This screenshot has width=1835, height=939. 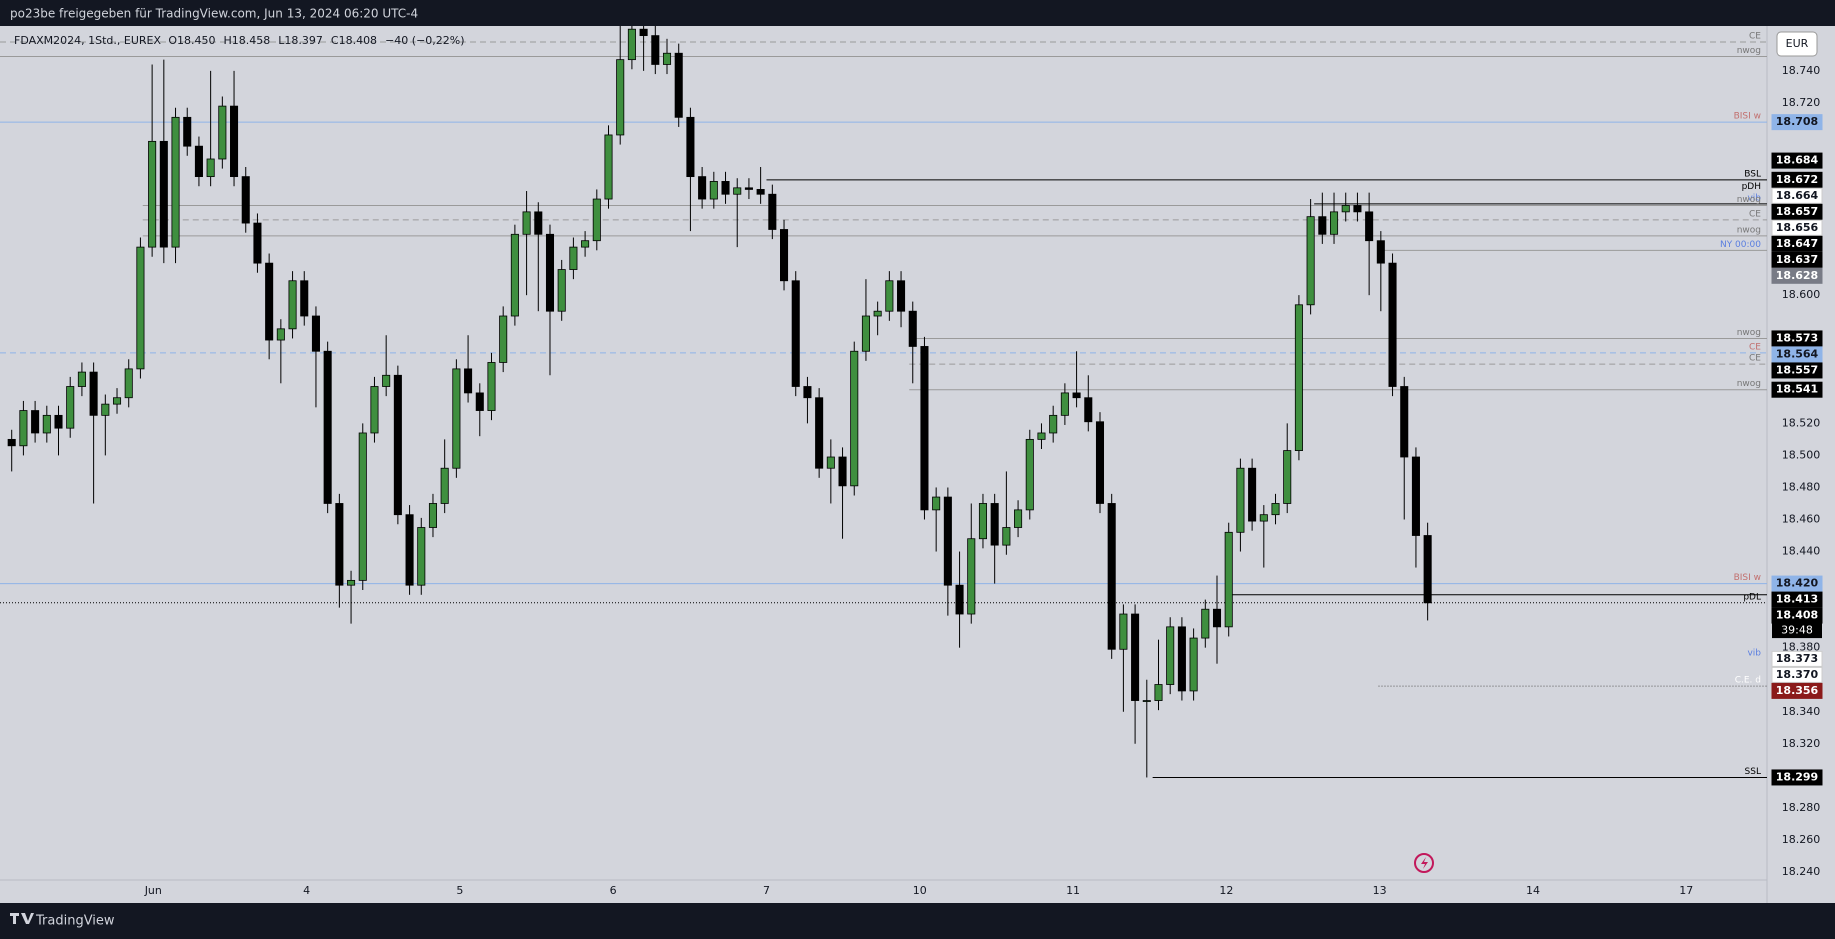 What do you see at coordinates (1801, 871) in the screenshot?
I see `y-tick-label: 18.240` at bounding box center [1801, 871].